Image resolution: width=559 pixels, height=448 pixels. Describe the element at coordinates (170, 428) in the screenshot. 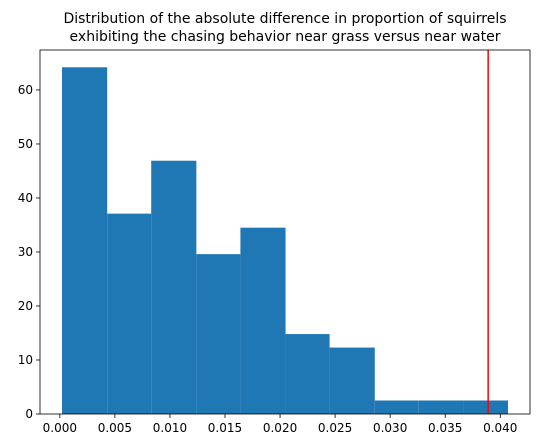

I see `x-tick-label: 0.010` at that location.